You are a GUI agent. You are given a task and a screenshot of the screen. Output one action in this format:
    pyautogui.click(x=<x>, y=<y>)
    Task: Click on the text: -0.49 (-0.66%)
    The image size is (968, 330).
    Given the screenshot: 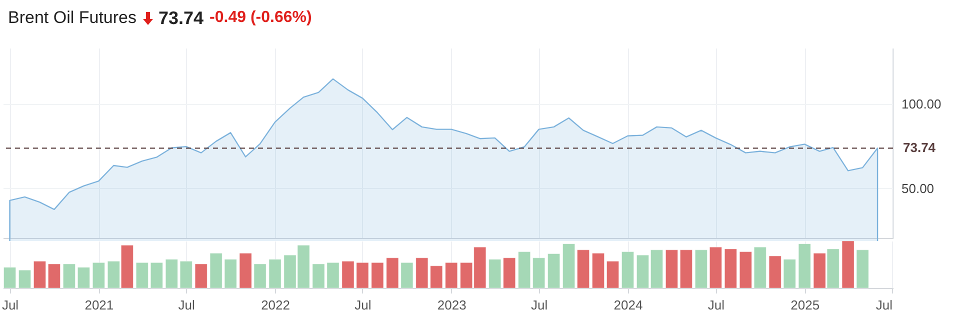 What is the action you would take?
    pyautogui.click(x=261, y=18)
    